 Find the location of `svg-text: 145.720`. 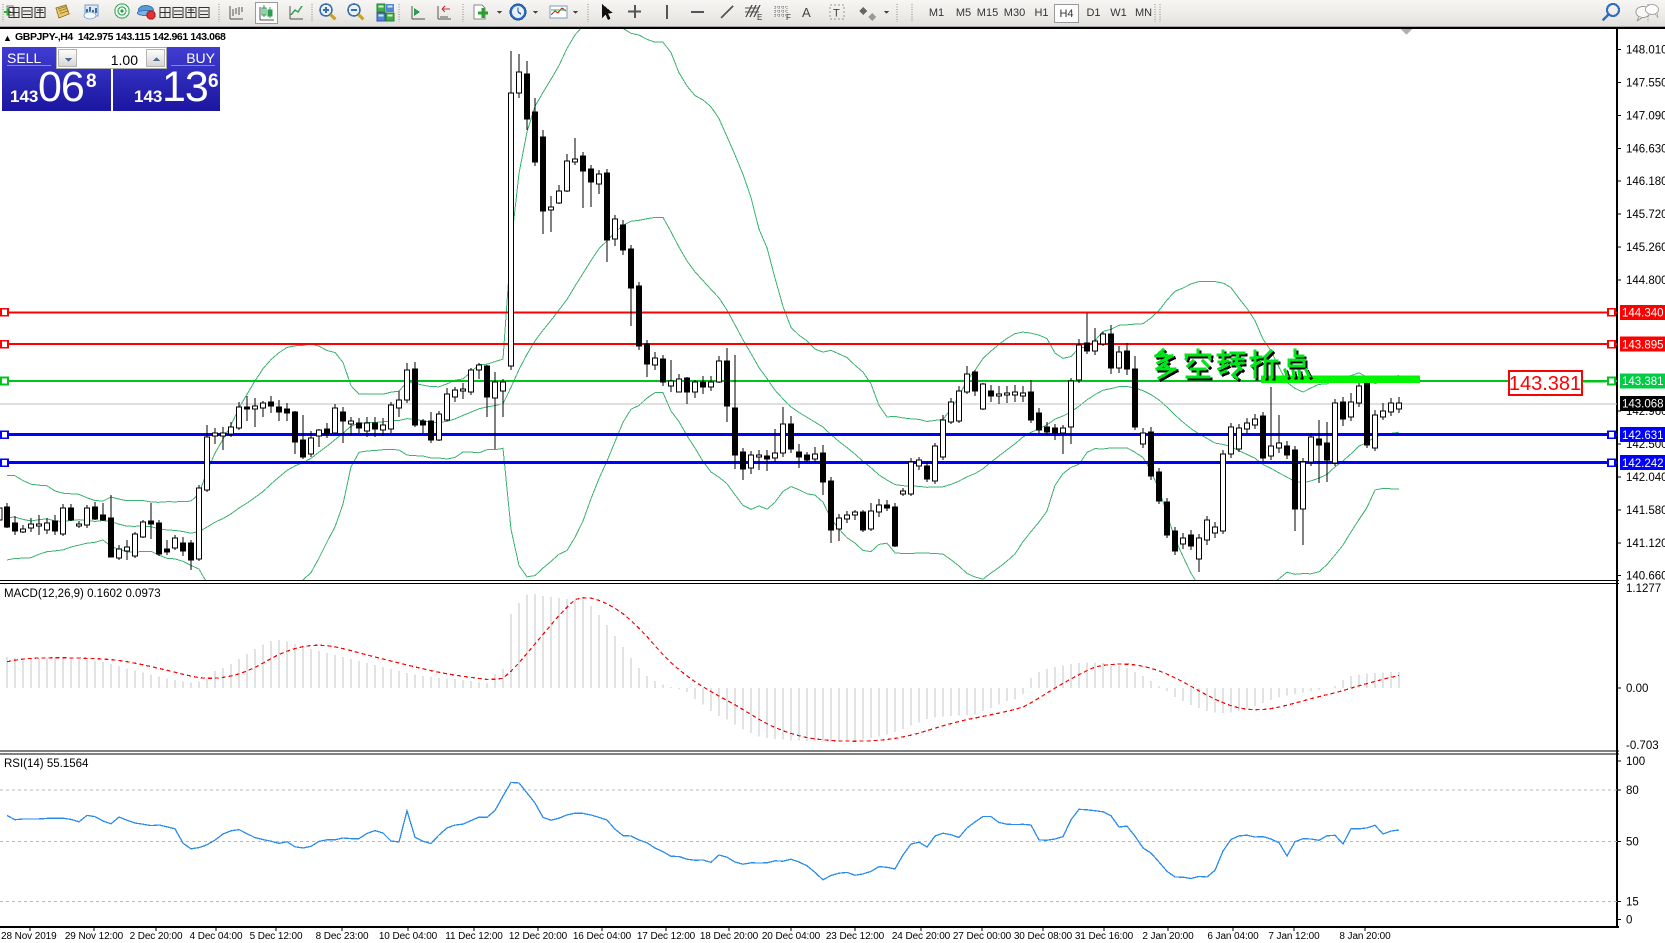

svg-text: 145.720 is located at coordinates (1645, 215).